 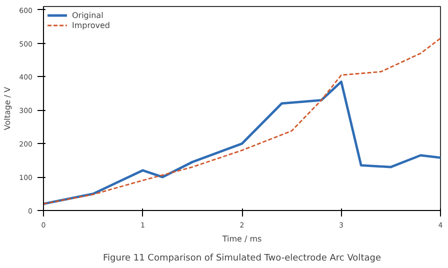 I want to click on legend-label: Improved, so click(x=91, y=25).